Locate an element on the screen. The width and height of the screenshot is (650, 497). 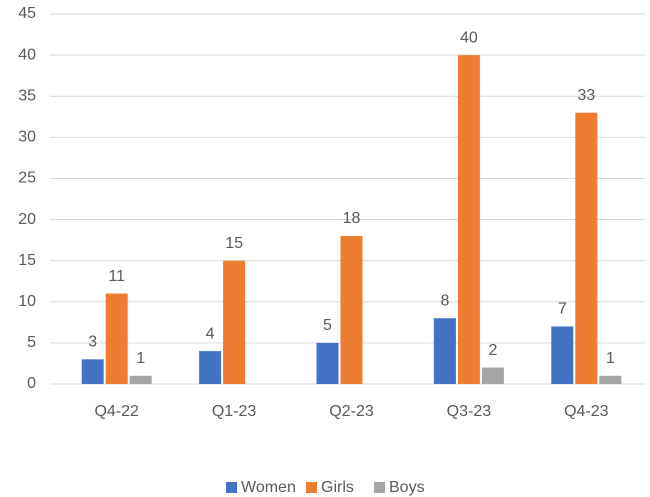
data-label: 15 is located at coordinates (234, 243).